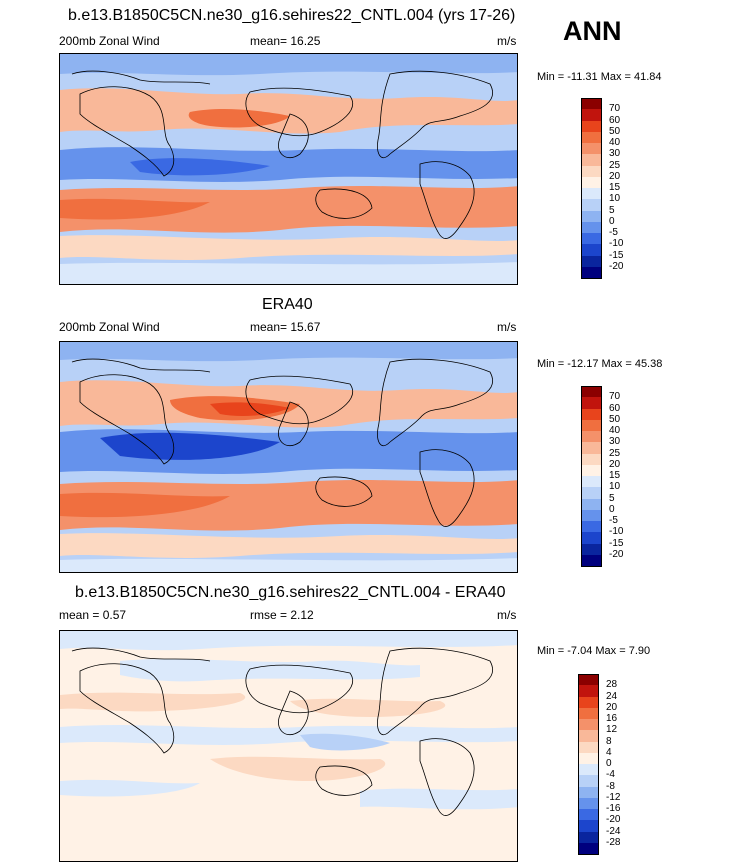  Describe the element at coordinates (613, 831) in the screenshot. I see `colorbar-level-label: -24` at that location.